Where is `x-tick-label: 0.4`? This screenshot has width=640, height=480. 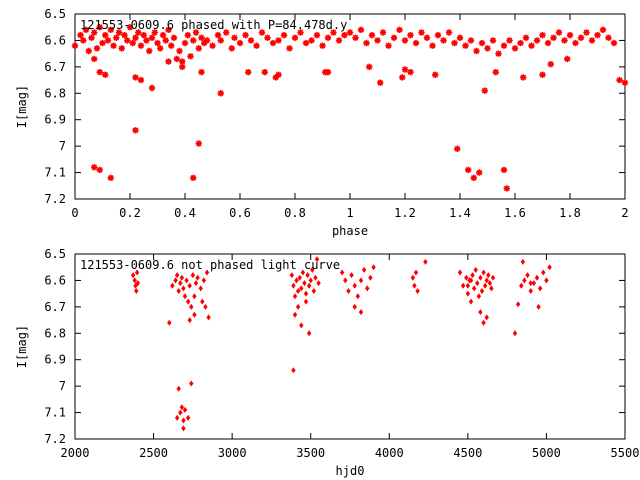 x-tick-label: 0.4 is located at coordinates (185, 213).